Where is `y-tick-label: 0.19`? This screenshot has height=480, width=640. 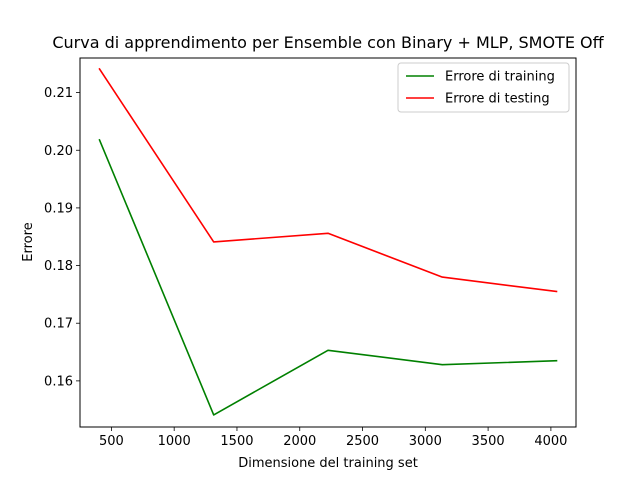 y-tick-label: 0.19 is located at coordinates (58, 208).